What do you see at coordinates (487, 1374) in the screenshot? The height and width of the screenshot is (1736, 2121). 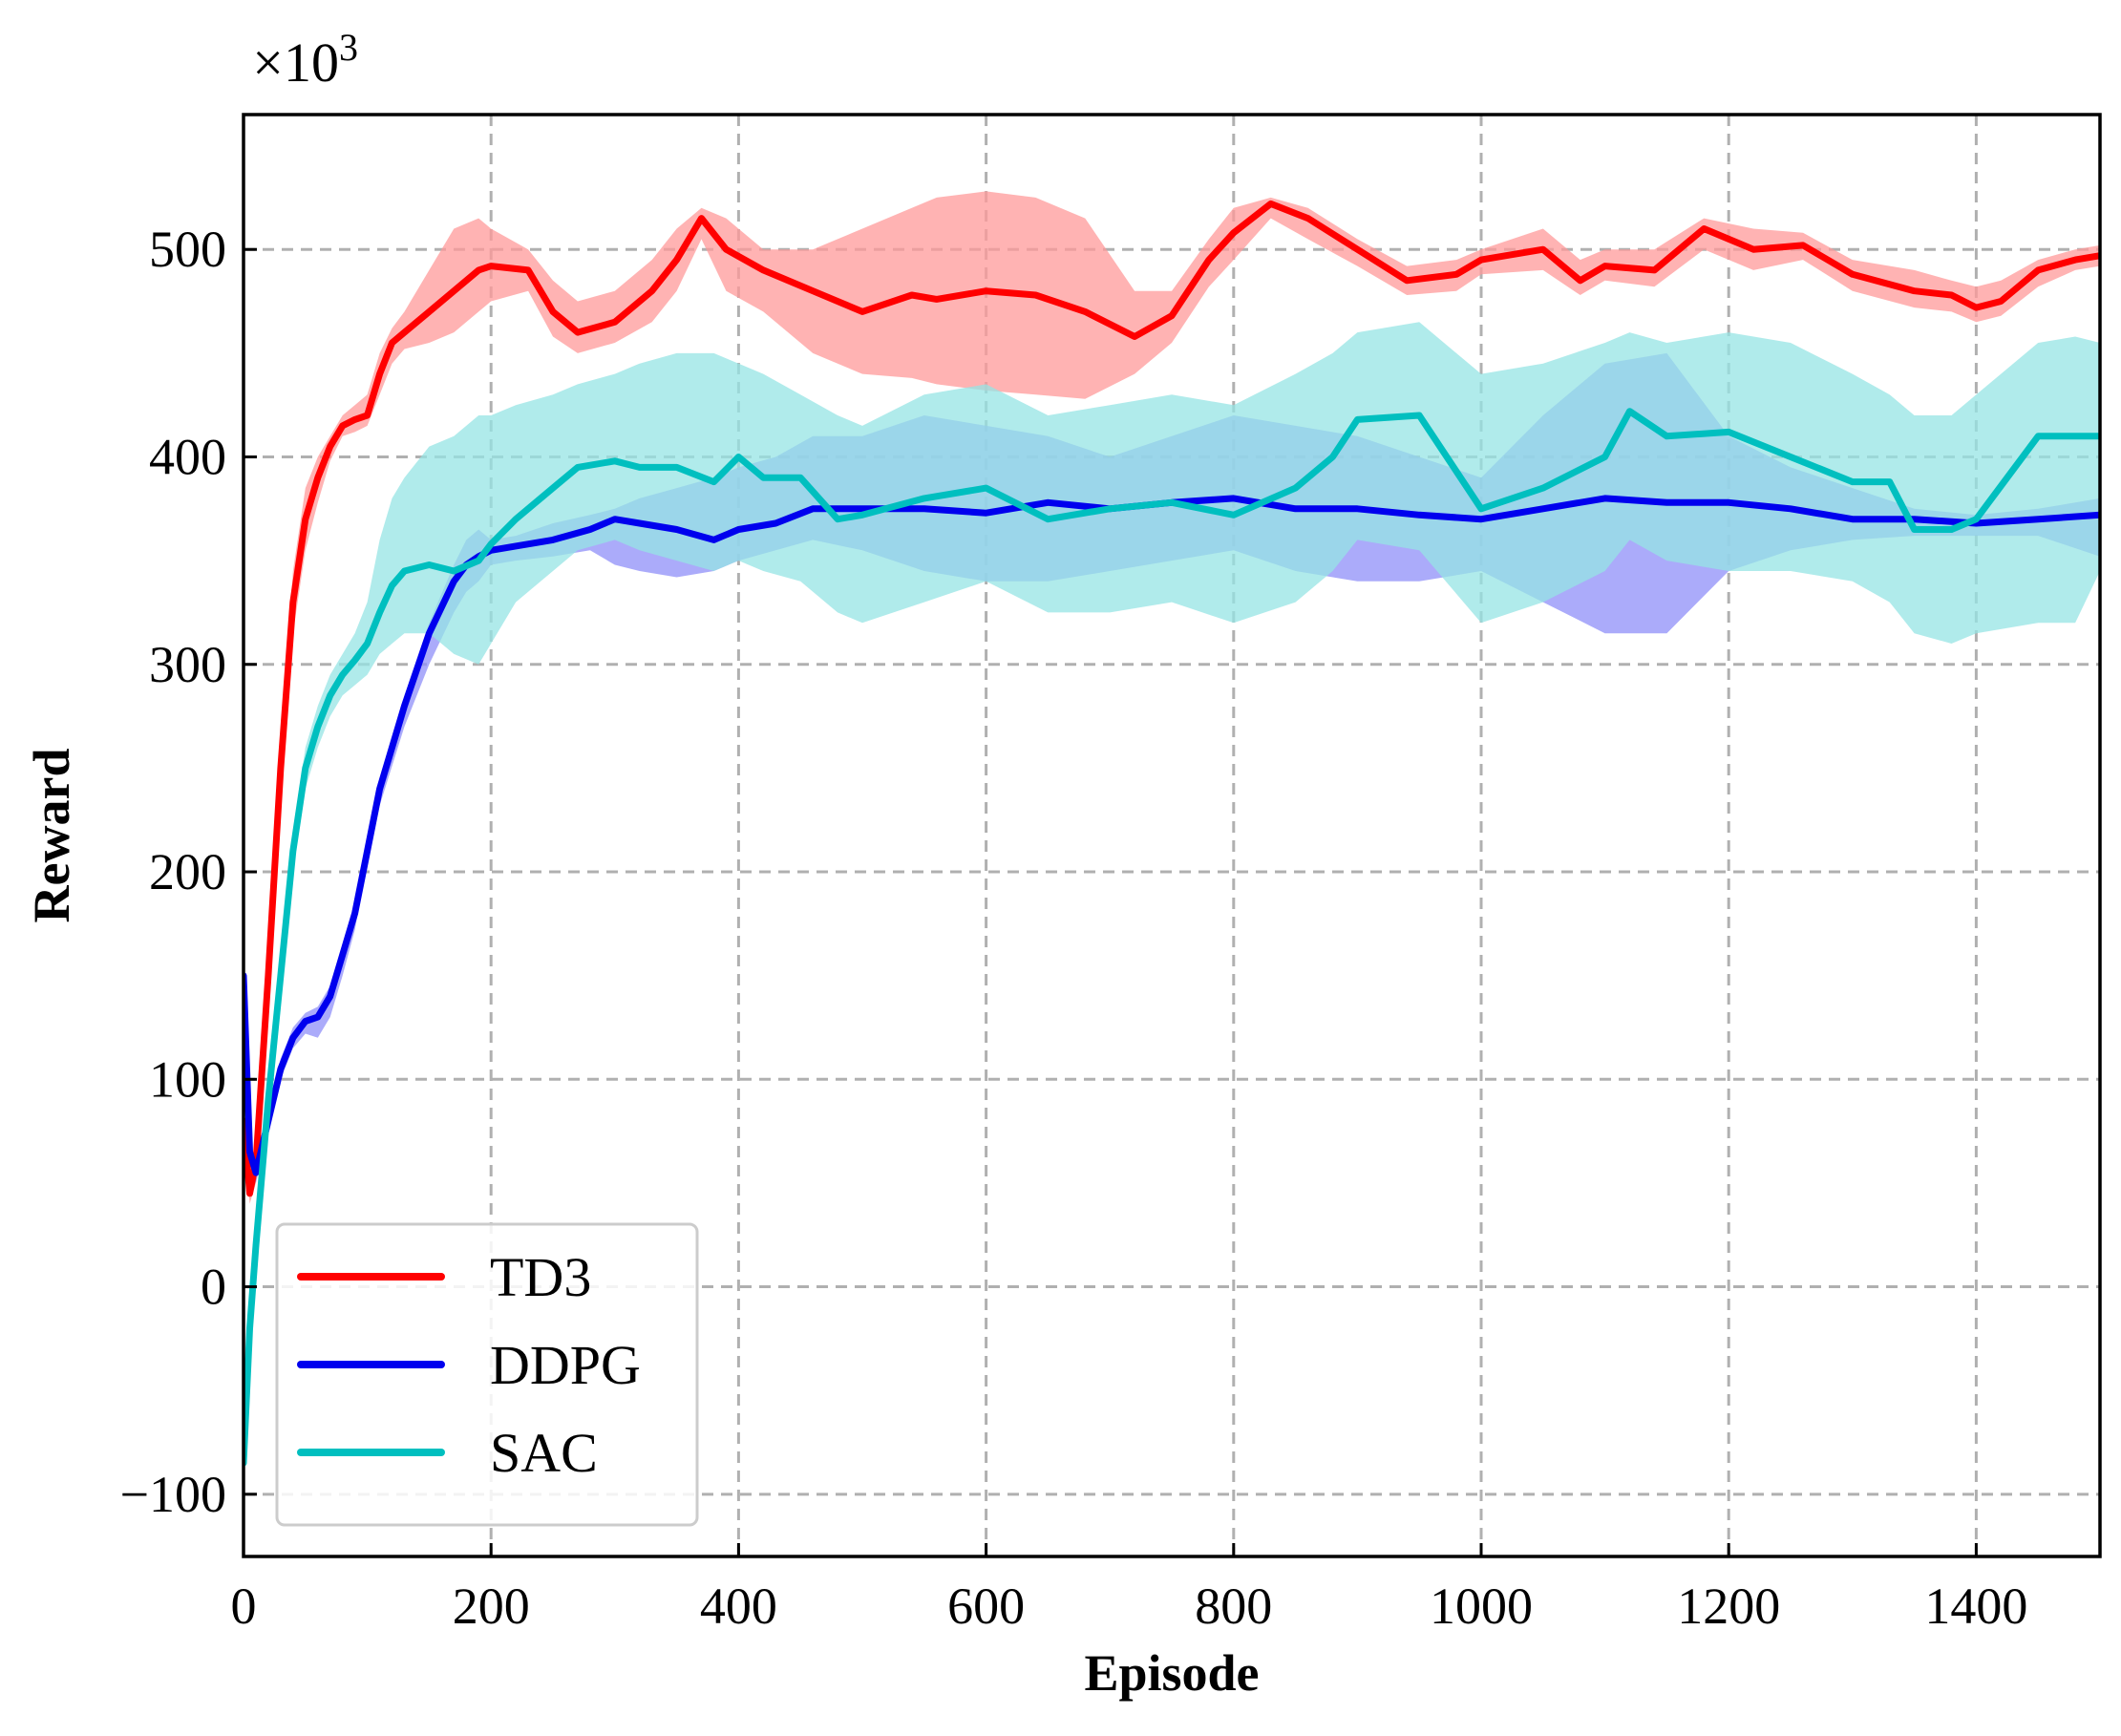 I see `legend: TD3 DDPG SAC` at bounding box center [487, 1374].